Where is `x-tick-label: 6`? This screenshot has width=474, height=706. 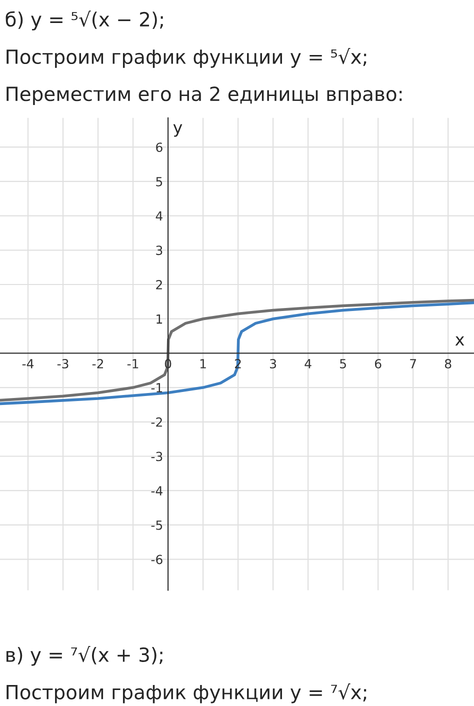 x-tick-label: 6 is located at coordinates (378, 363).